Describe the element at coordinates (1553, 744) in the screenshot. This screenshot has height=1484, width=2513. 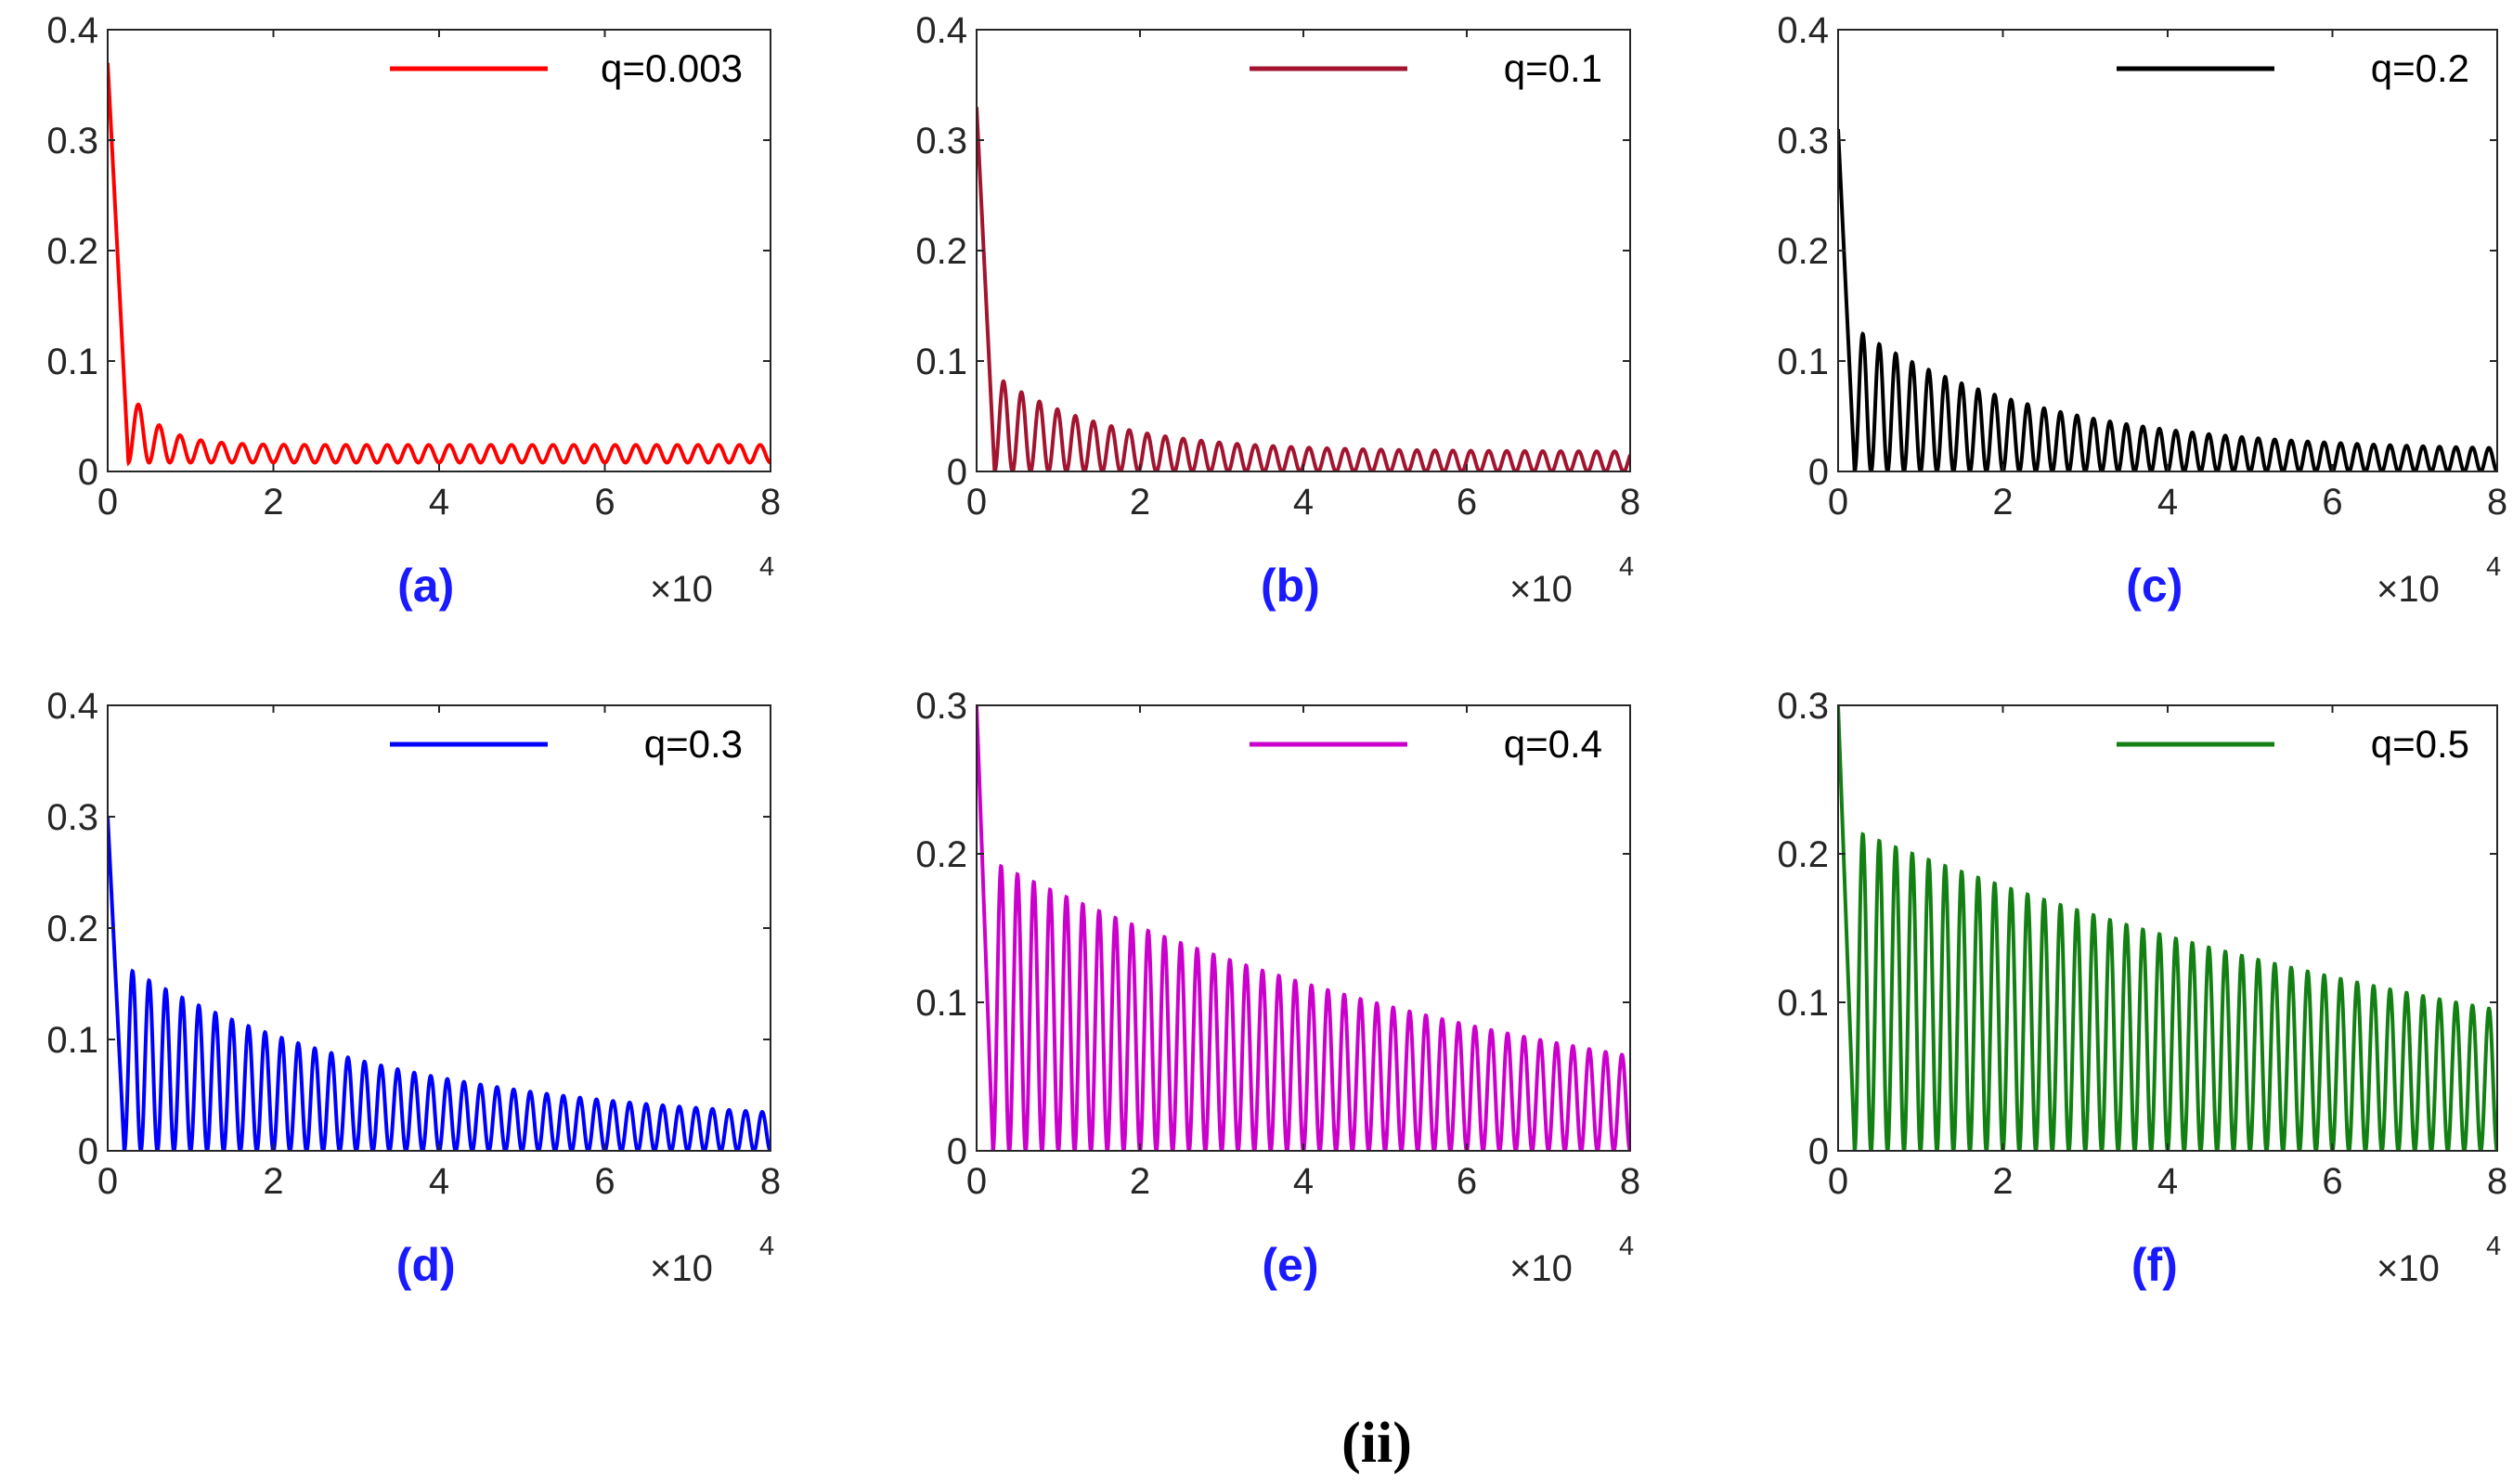
I see `legend-label: q=0.4` at that location.